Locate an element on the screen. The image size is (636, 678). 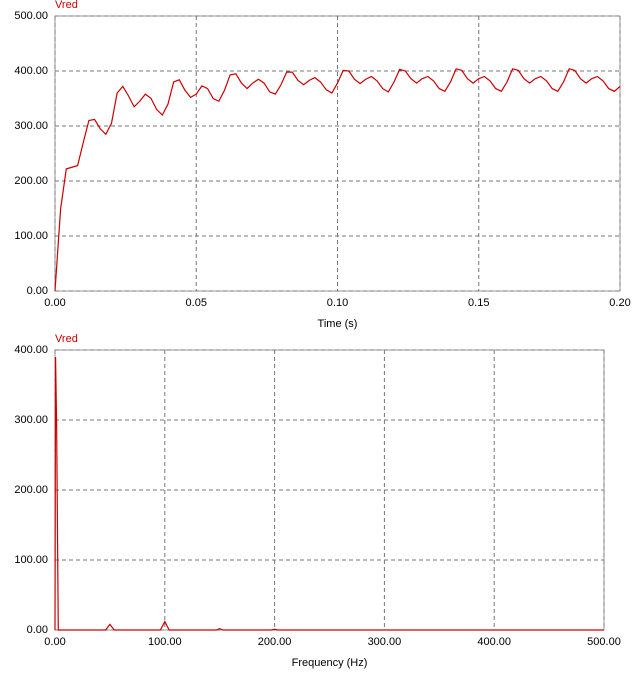
x-tick-label: 0.05 is located at coordinates (196, 303).